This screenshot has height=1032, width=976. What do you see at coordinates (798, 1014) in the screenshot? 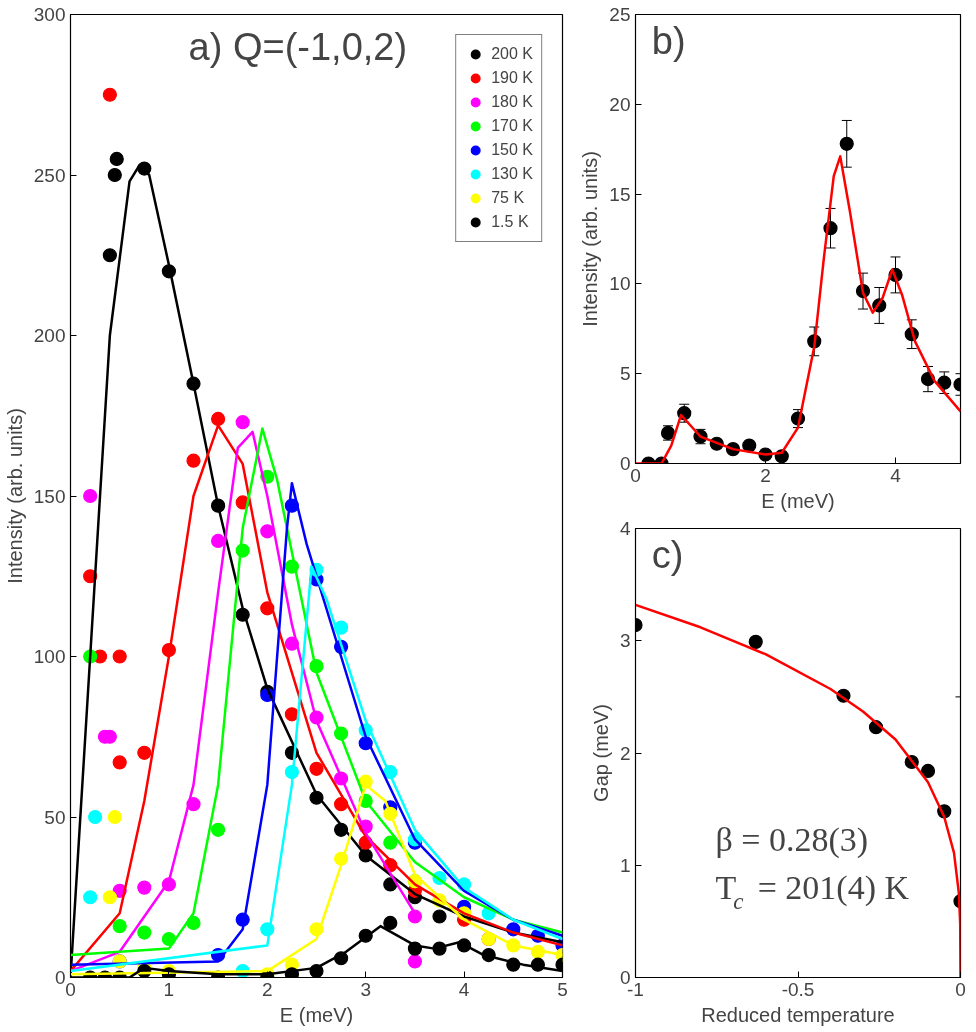
I see `x-axis-title: Reduced temperature` at bounding box center [798, 1014].